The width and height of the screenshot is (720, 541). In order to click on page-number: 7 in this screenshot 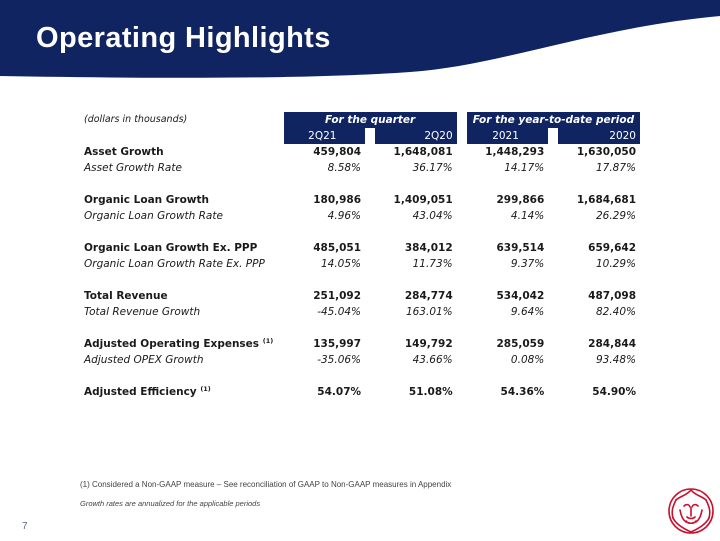, I will do `click(25, 526)`.